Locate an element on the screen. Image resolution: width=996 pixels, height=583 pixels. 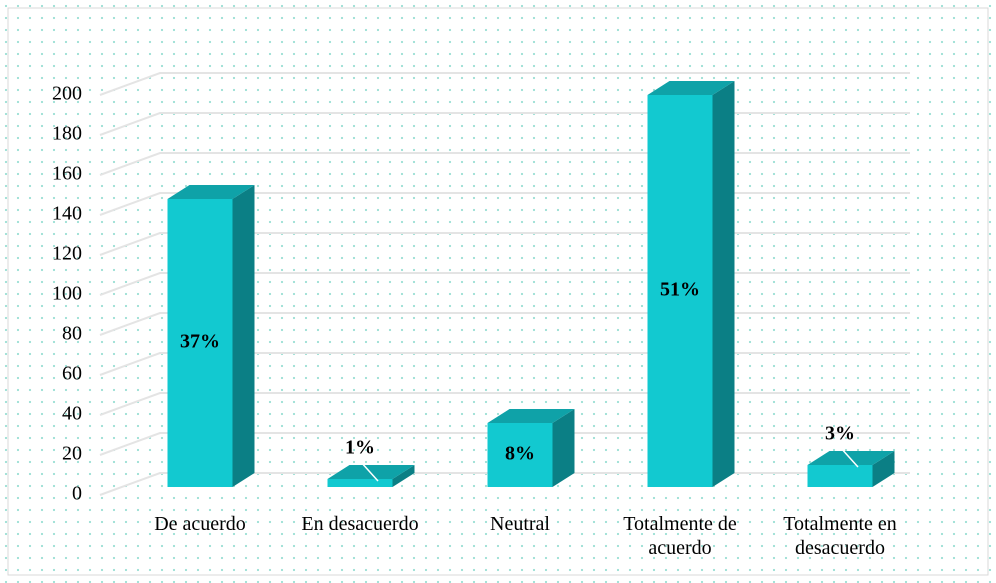
y-tick-label: 200 is located at coordinates (67, 94).